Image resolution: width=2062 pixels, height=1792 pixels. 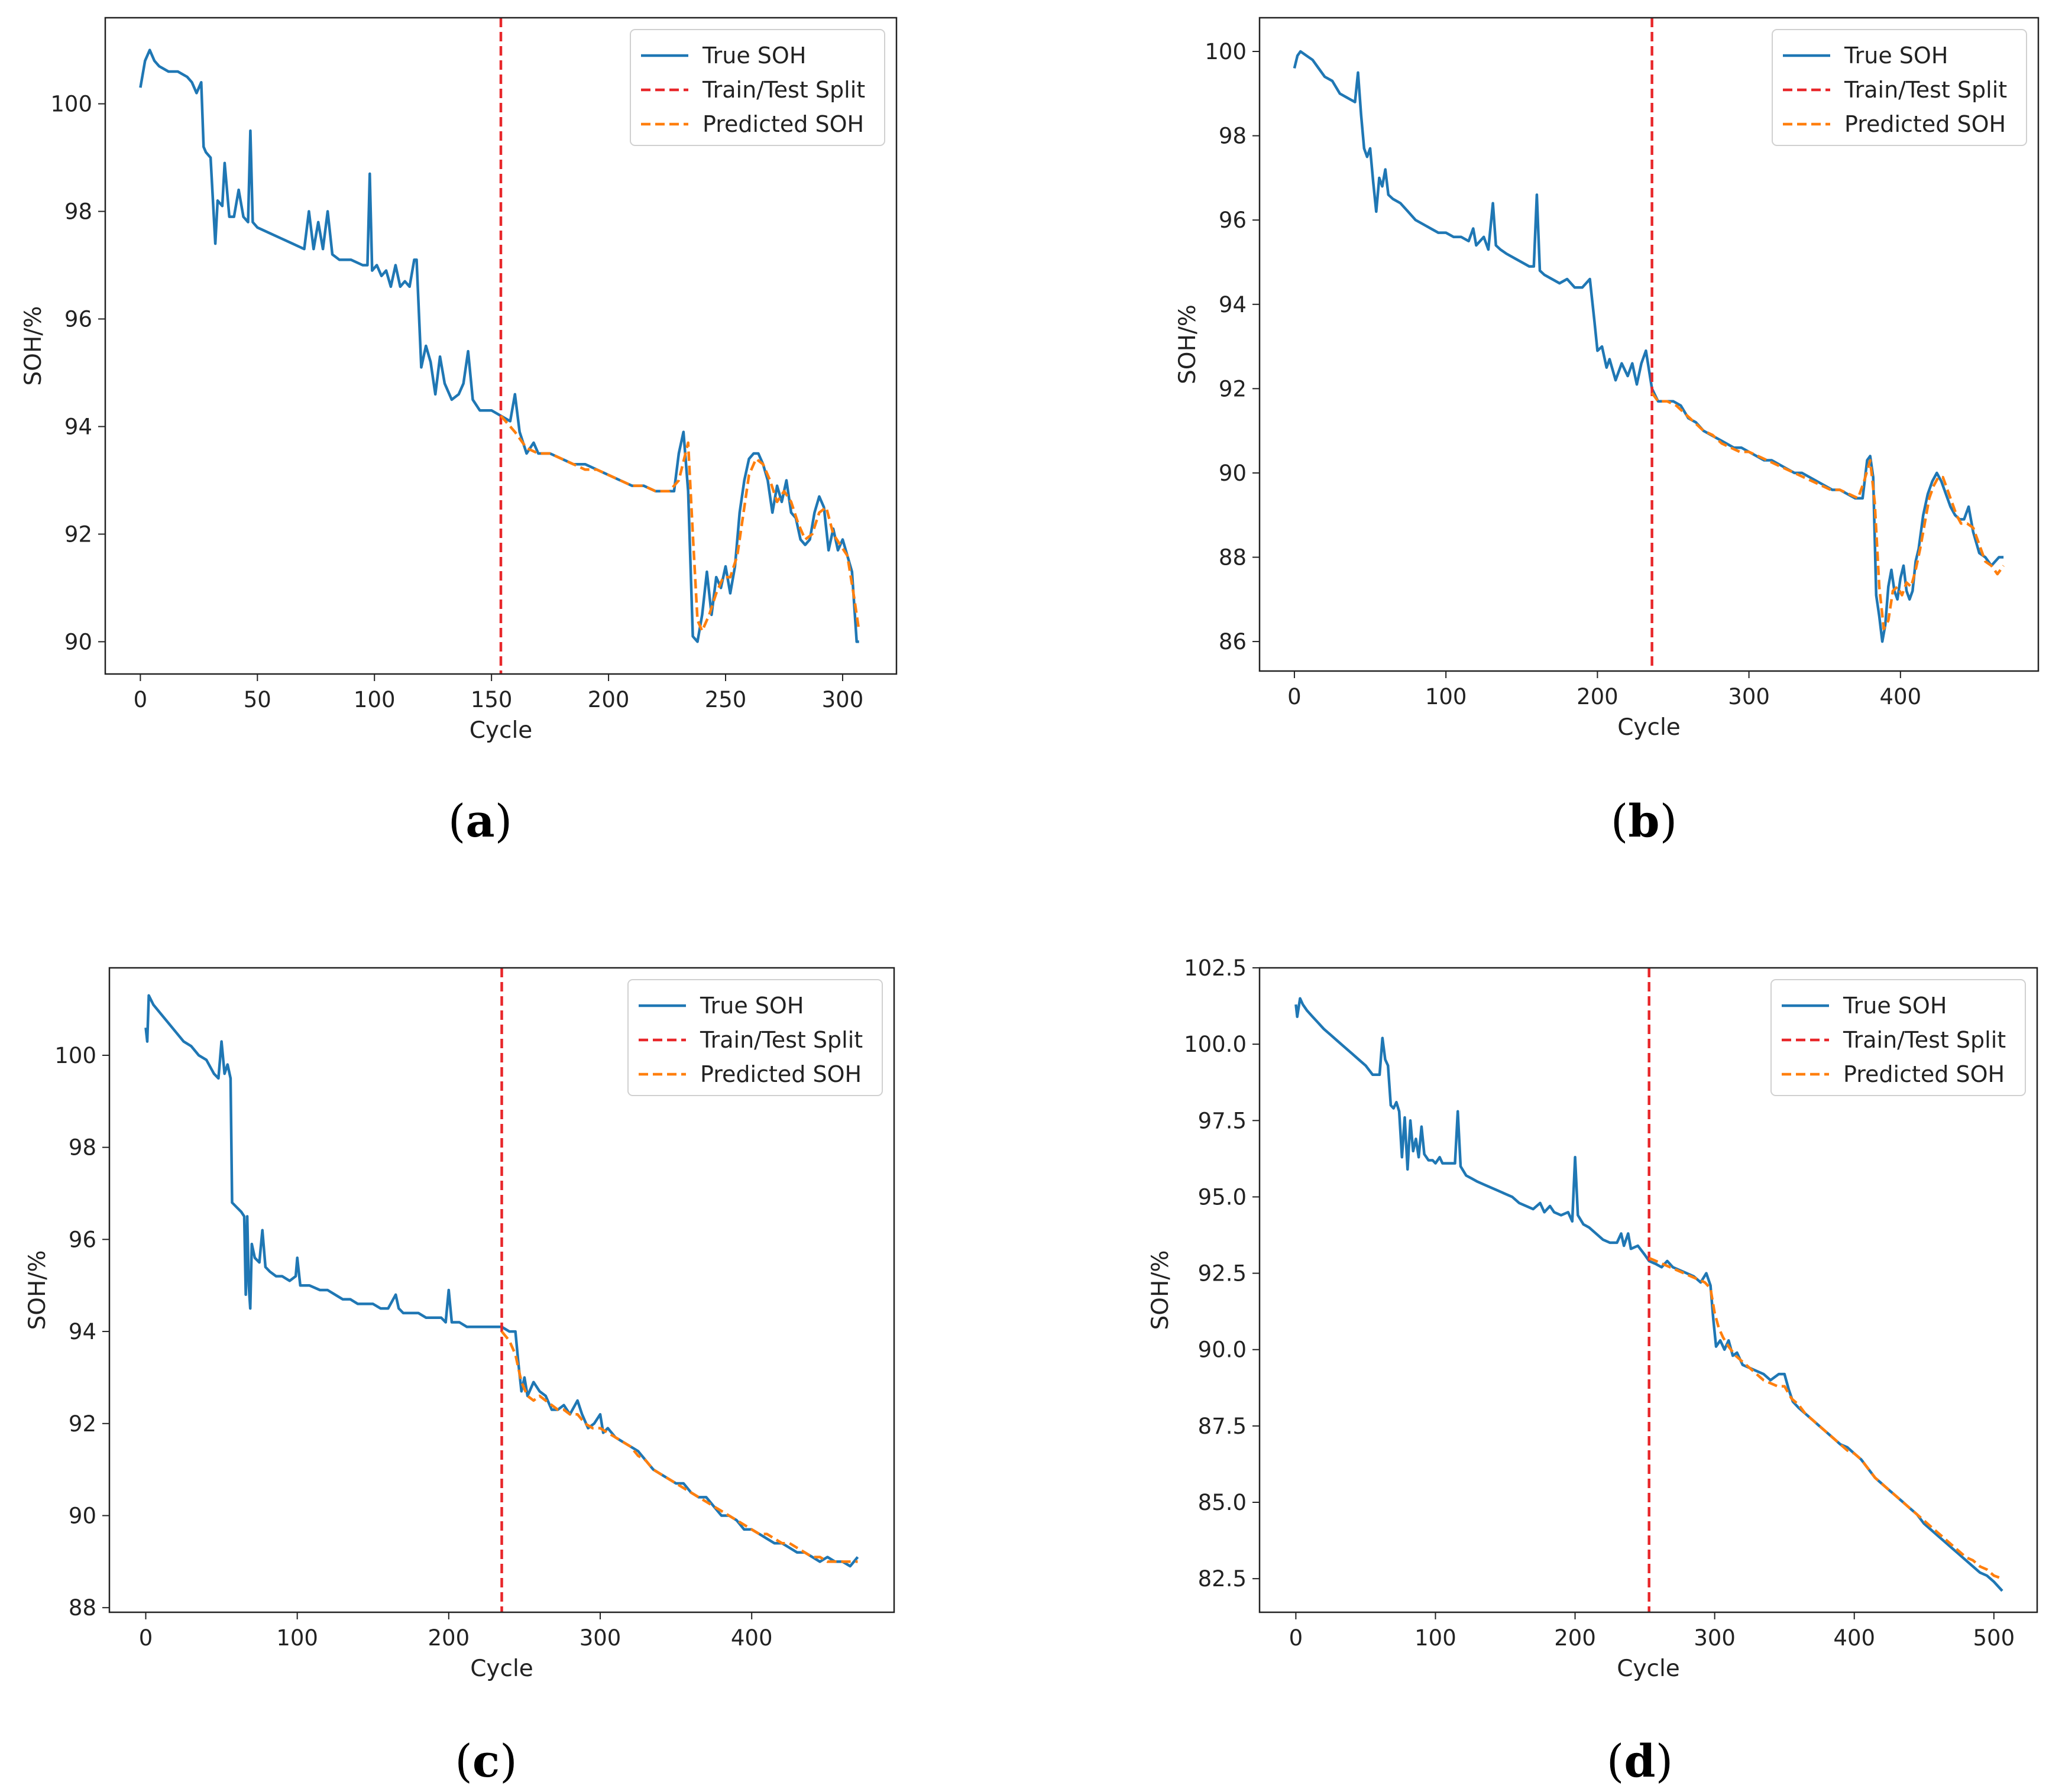 I want to click on y-tick-label: 85.0, so click(x=1222, y=1502).